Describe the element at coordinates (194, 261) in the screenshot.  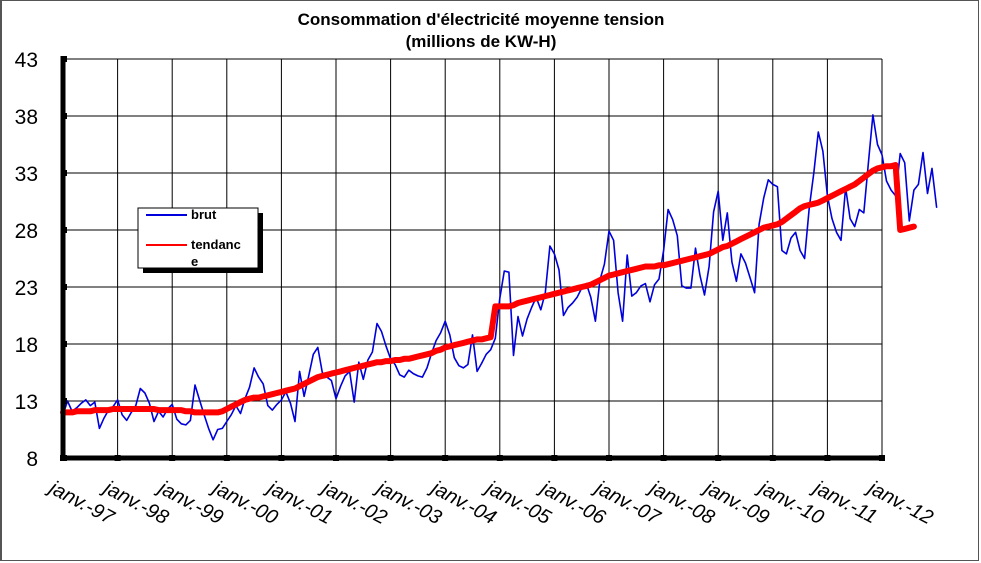
I see `legend-label-tendance-wrap: e` at that location.